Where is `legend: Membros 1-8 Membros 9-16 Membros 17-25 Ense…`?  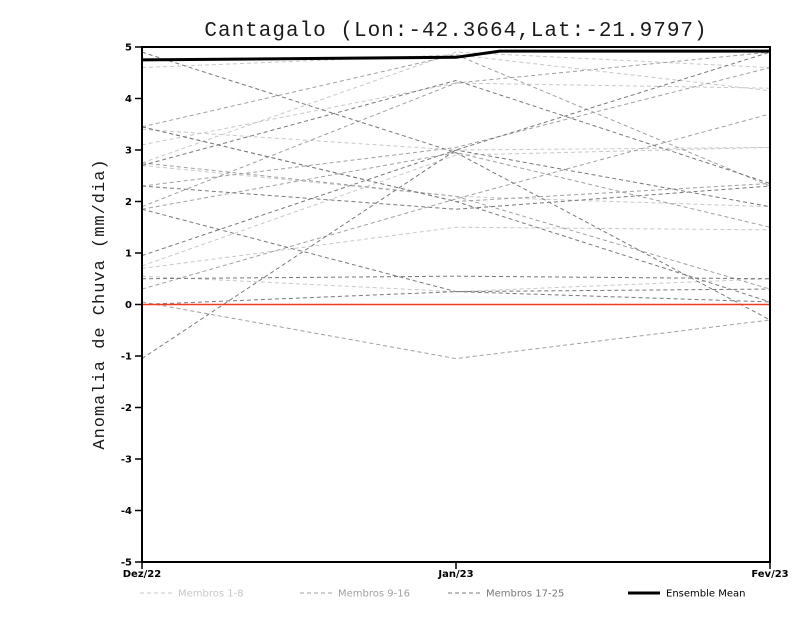
legend: Membros 1-8 Membros 9-16 Membros 17-25 Ense… is located at coordinates (442, 594).